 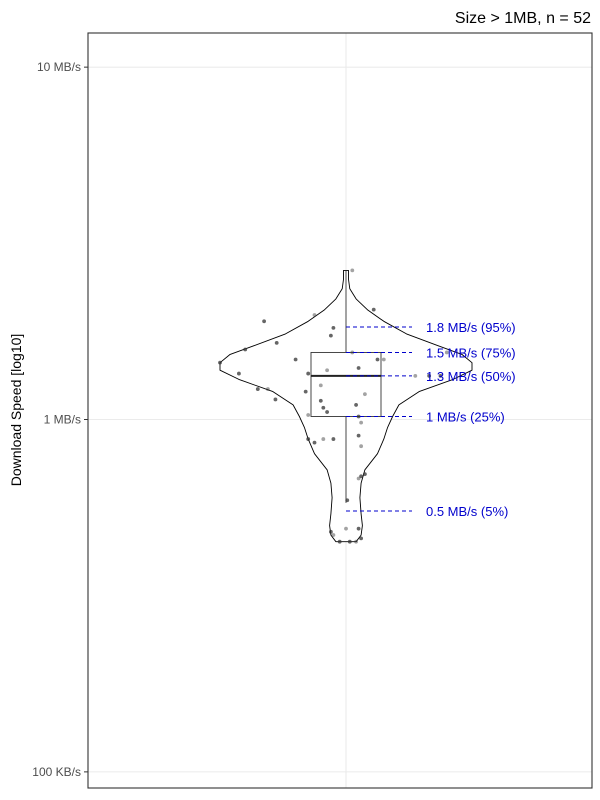 What do you see at coordinates (467, 511) in the screenshot?
I see `quantile-label: 0.5 MB/s (5%)` at bounding box center [467, 511].